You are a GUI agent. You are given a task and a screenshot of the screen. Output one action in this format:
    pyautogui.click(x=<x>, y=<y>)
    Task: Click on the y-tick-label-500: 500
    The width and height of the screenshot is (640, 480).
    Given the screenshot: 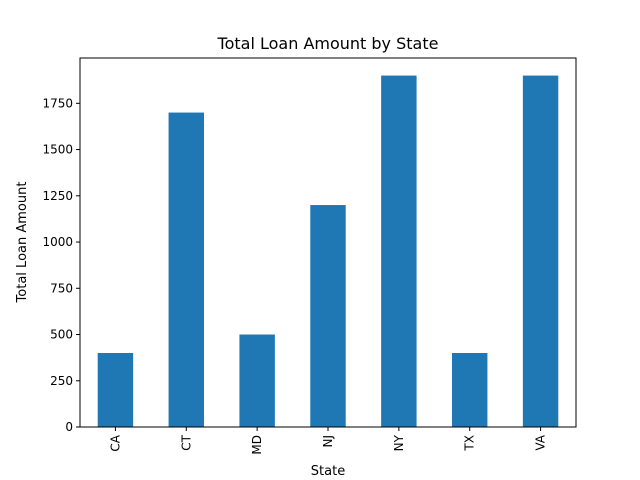 What is the action you would take?
    pyautogui.click(x=61, y=335)
    